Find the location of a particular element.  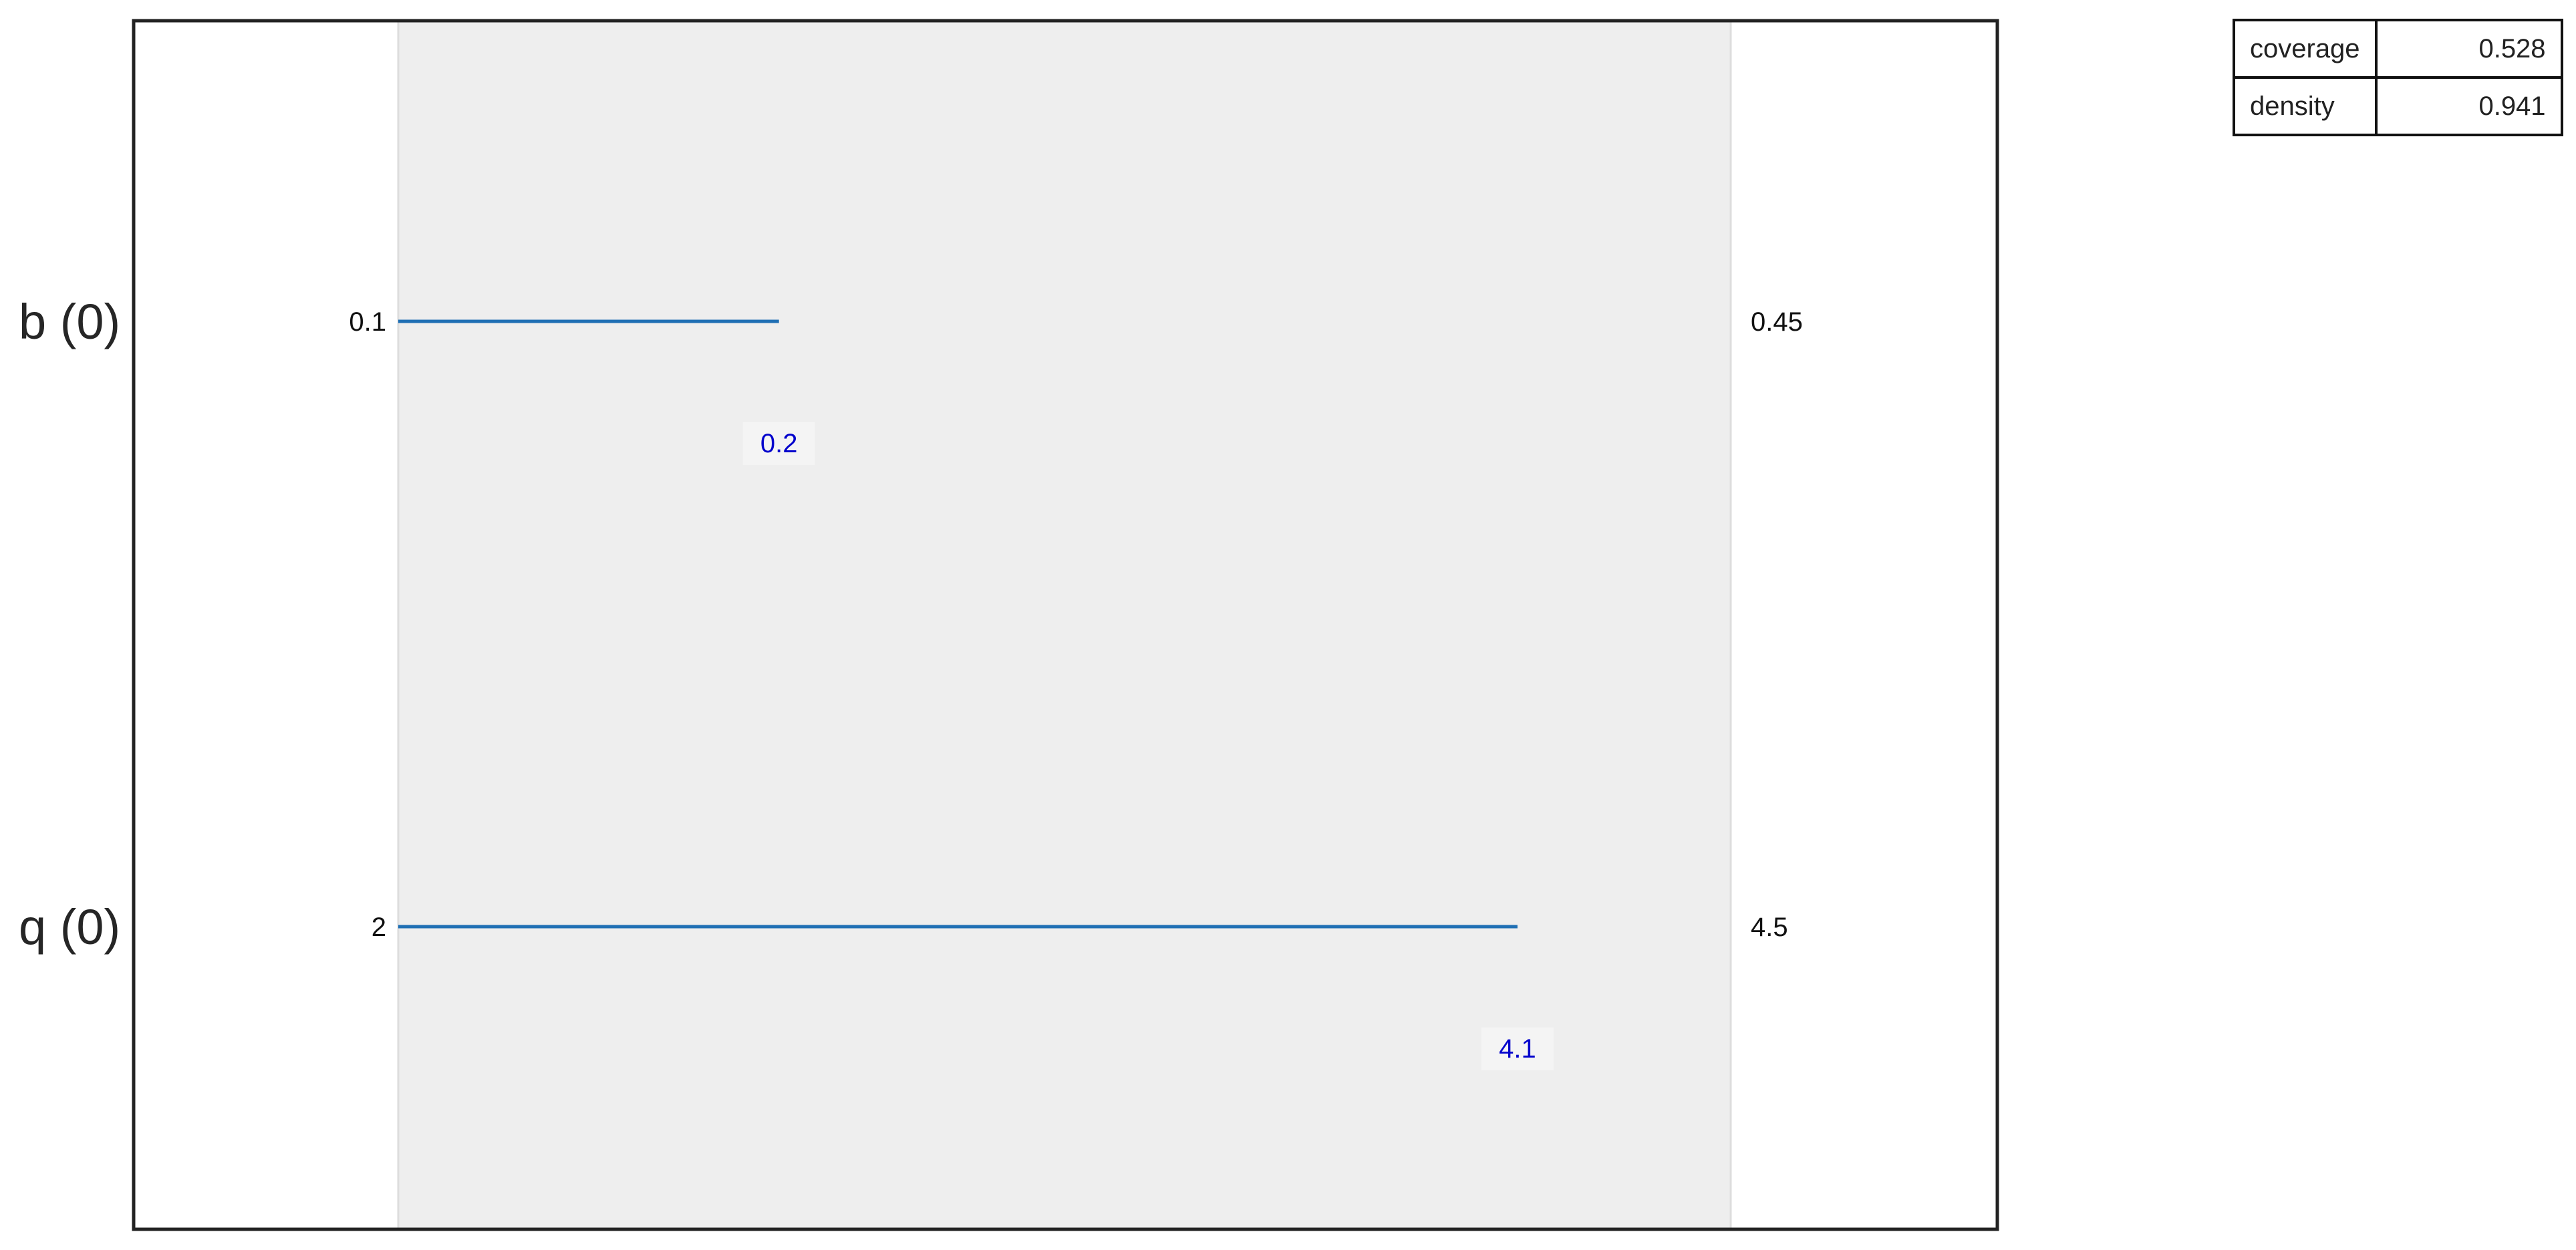

stats-key: density is located at coordinates (2305, 106).